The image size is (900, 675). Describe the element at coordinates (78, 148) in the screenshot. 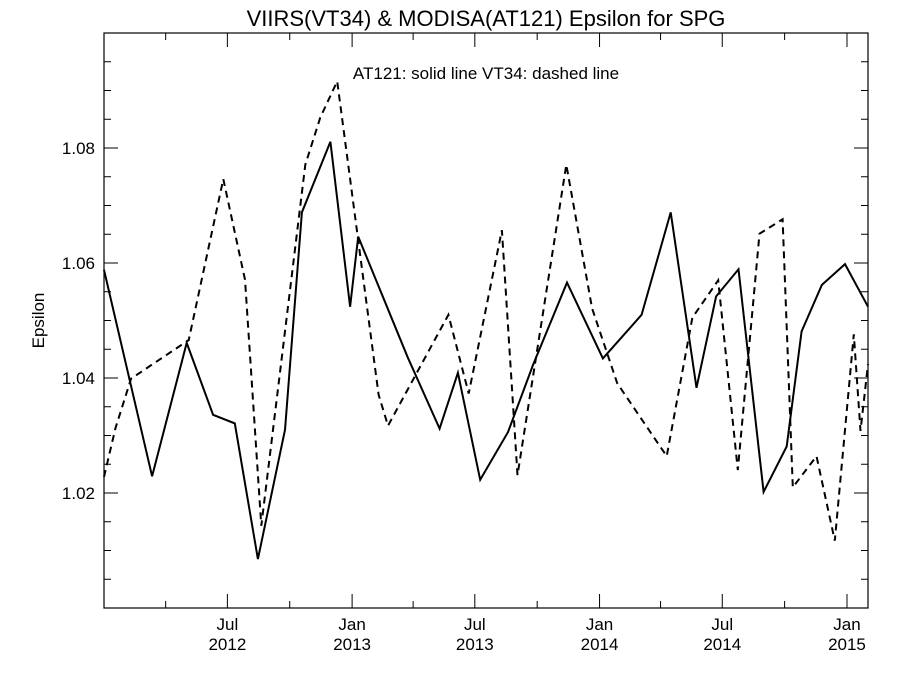

I see `y-tick-label: 1.08` at that location.